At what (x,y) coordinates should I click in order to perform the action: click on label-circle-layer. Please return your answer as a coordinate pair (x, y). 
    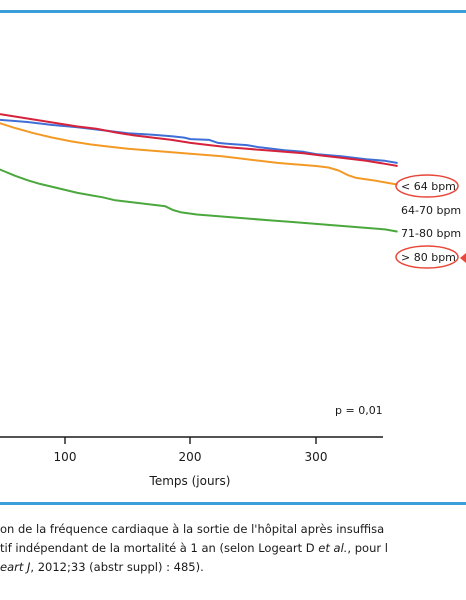
    Looking at the image, I should click on (430, 221).